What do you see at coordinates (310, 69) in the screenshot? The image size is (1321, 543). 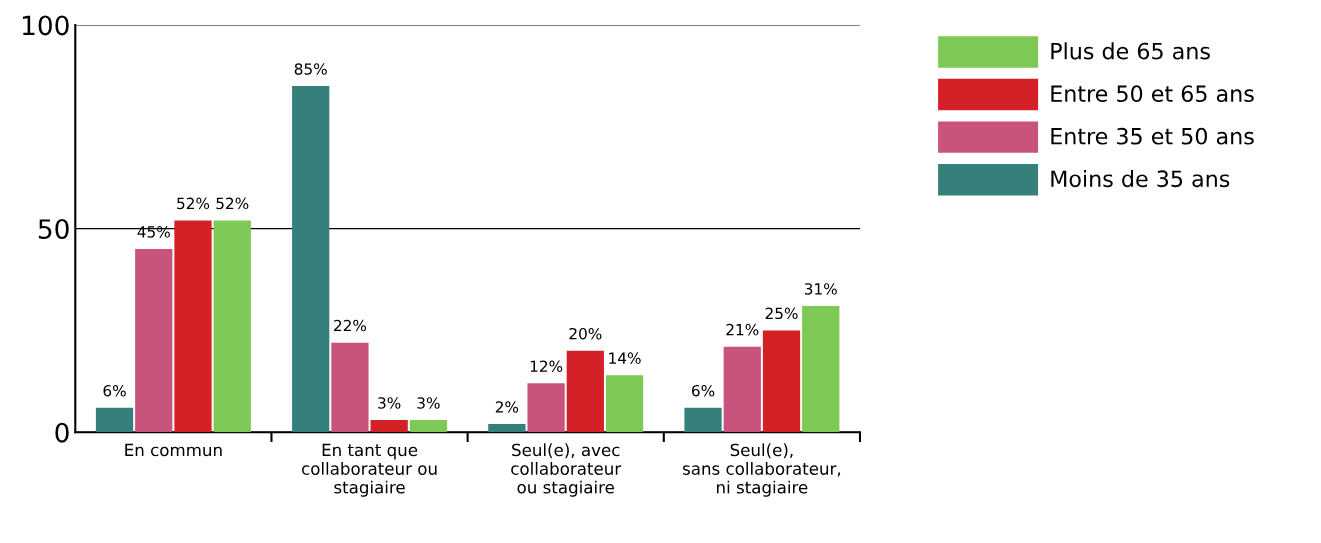 I see `data-label: 85%` at bounding box center [310, 69].